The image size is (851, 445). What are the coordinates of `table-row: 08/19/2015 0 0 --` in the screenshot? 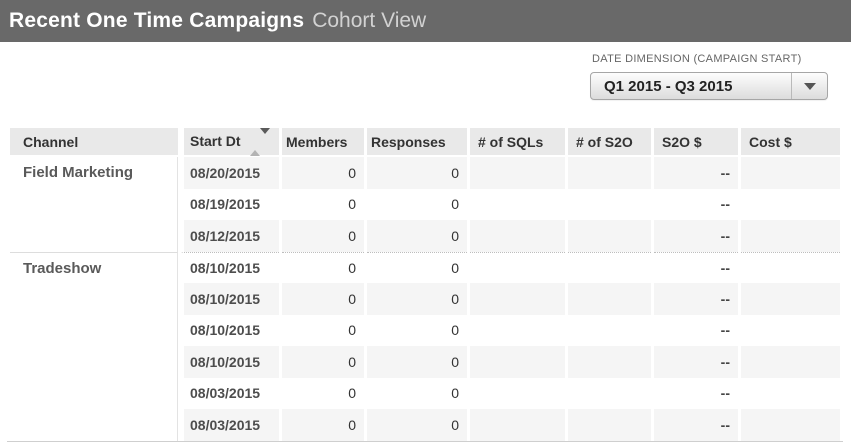 It's located at (425, 204).